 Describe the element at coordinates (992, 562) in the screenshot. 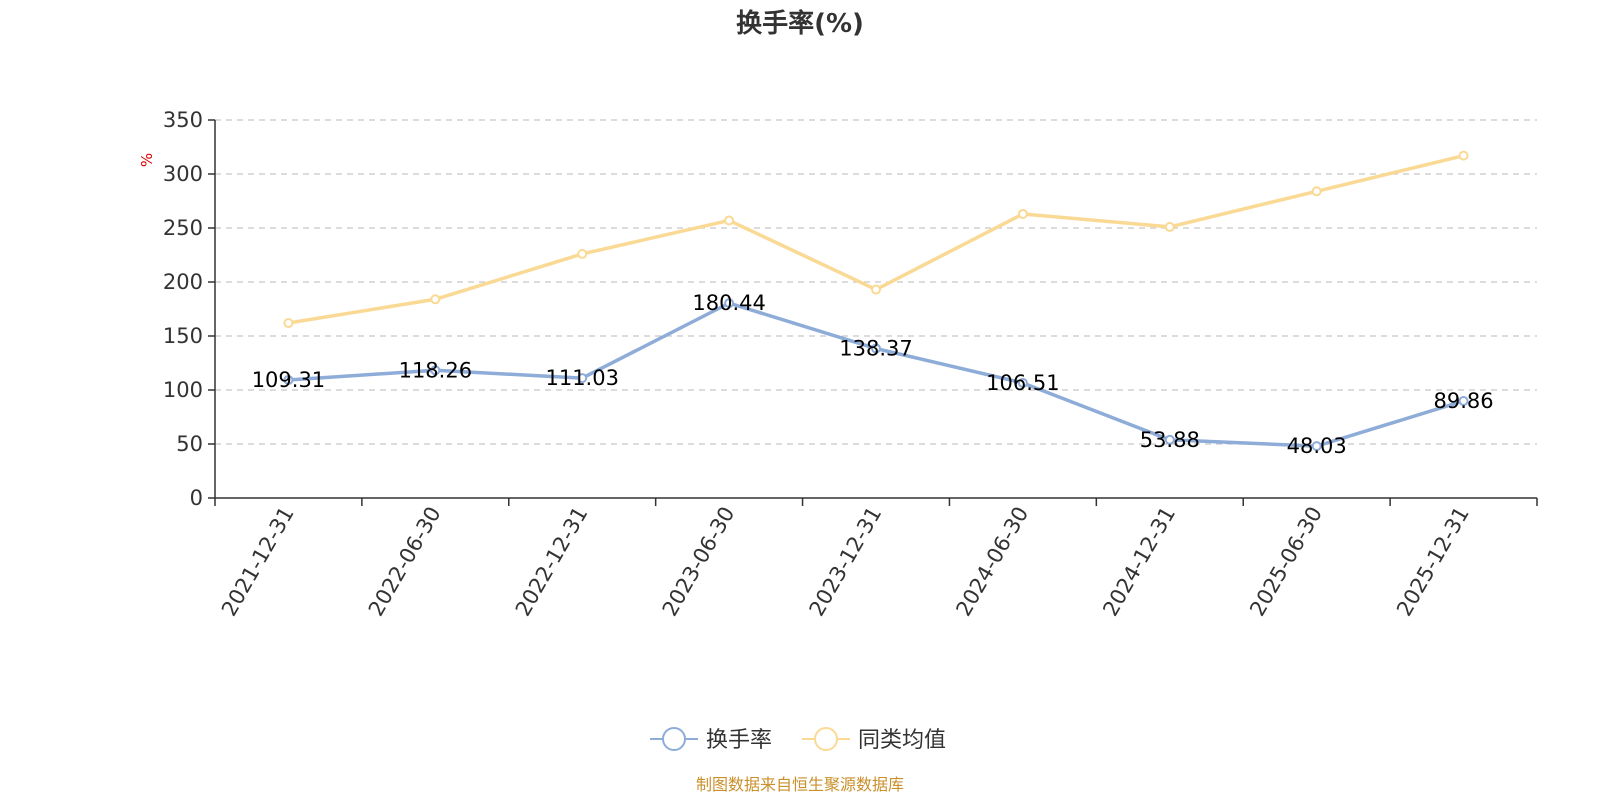

I see `x-tick-label: 2024-06-30` at that location.